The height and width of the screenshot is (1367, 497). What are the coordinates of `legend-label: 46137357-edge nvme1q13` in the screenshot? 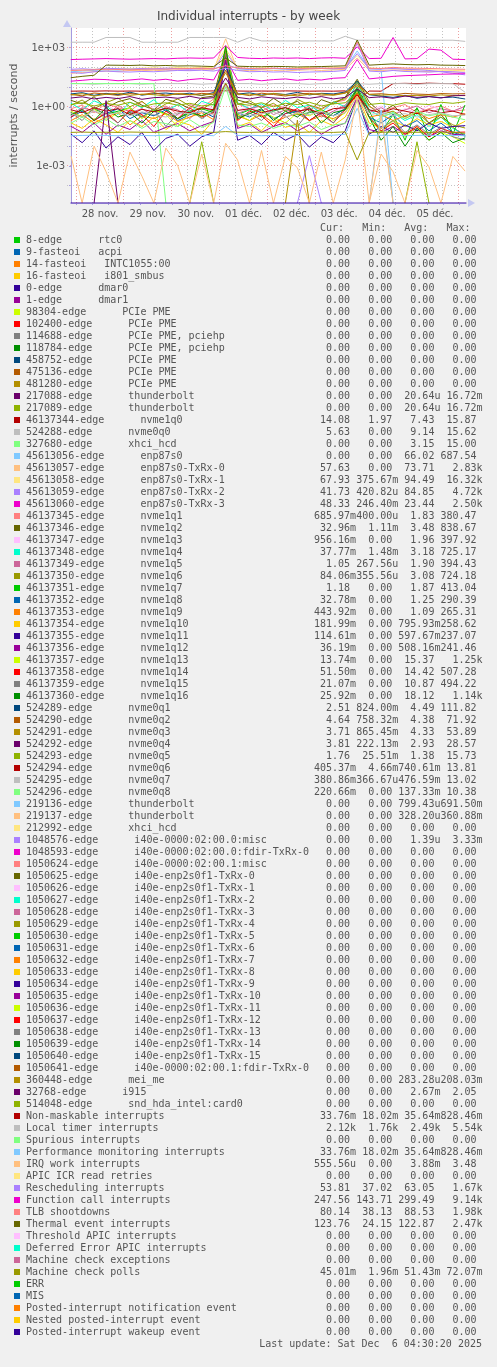 It's located at (107, 659).